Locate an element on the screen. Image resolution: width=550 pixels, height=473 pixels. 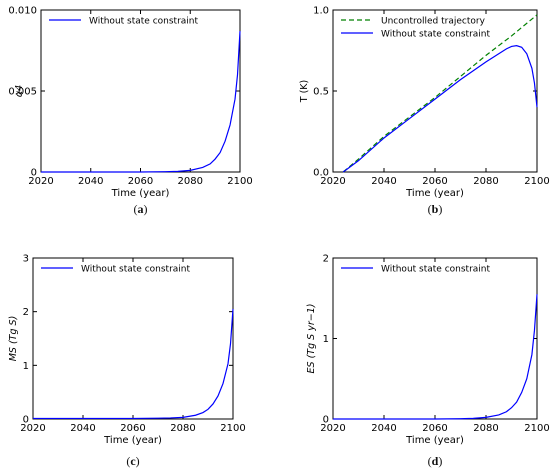
y-tick-label: 0.010 is located at coordinates (22, 11).